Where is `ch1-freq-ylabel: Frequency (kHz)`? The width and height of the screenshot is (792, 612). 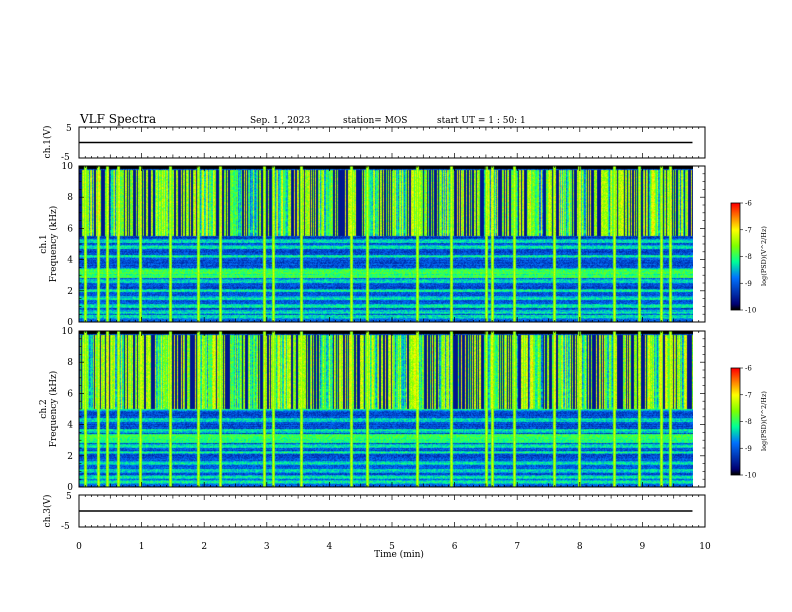
ch1-freq-ylabel: Frequency (kHz) is located at coordinates (53, 244).